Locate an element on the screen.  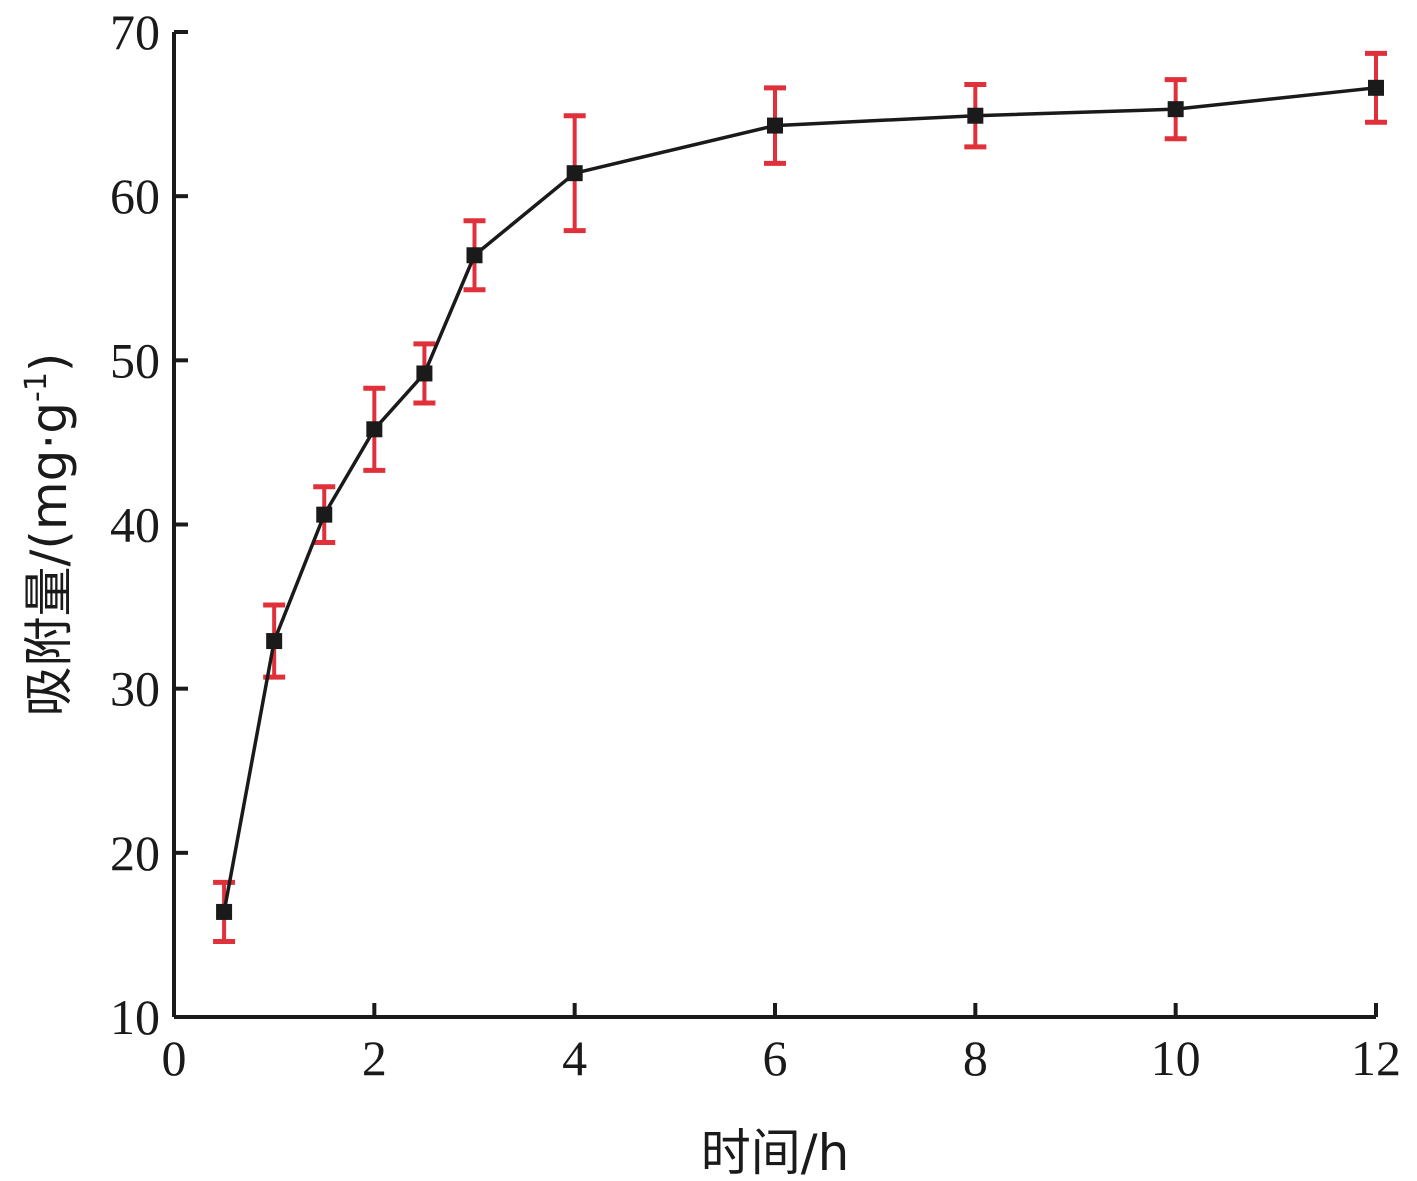
x-tick-label: 6 is located at coordinates (775, 1058).